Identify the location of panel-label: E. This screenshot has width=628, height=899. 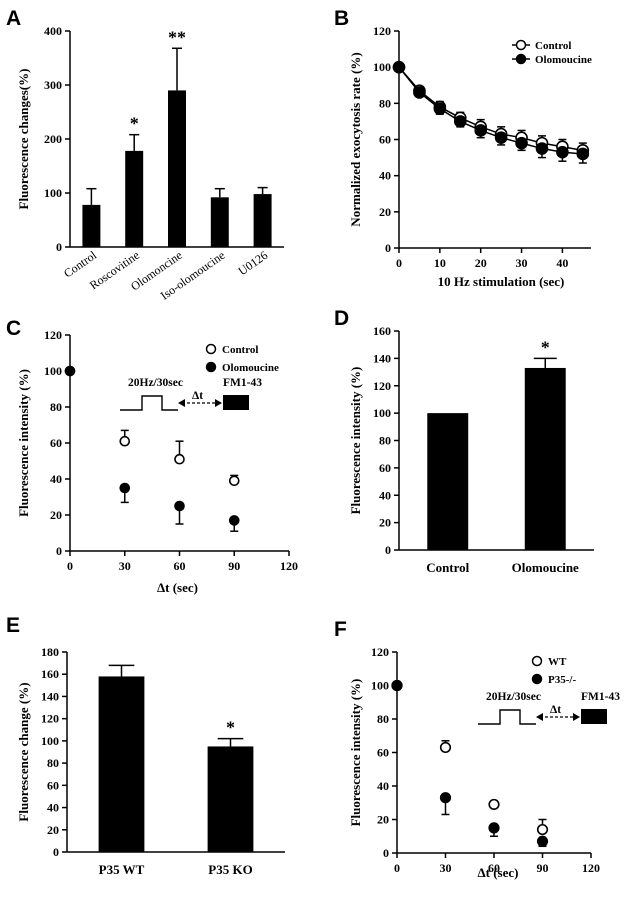
(13, 625).